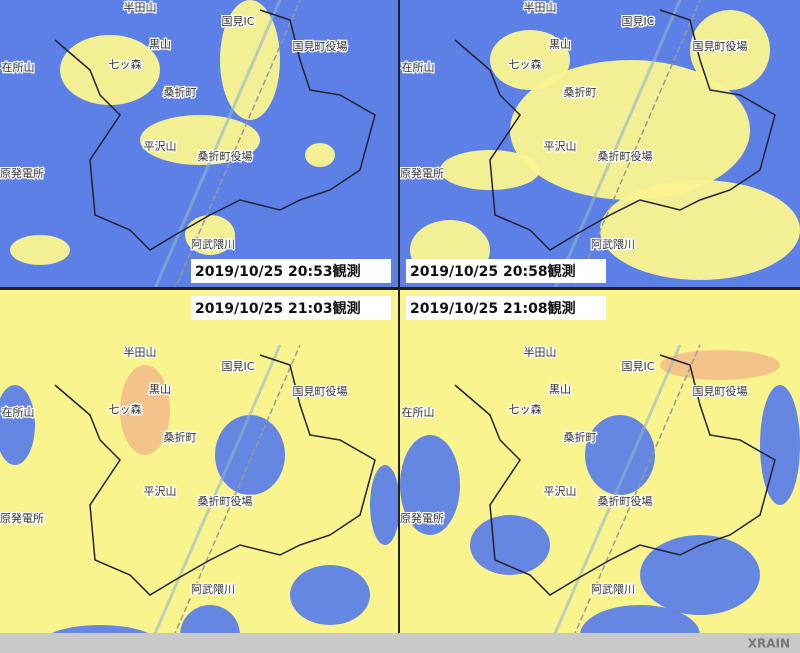  Describe the element at coordinates (493, 271) in the screenshot. I see `timestamp: 2019/10/25 20:58観測` at that location.